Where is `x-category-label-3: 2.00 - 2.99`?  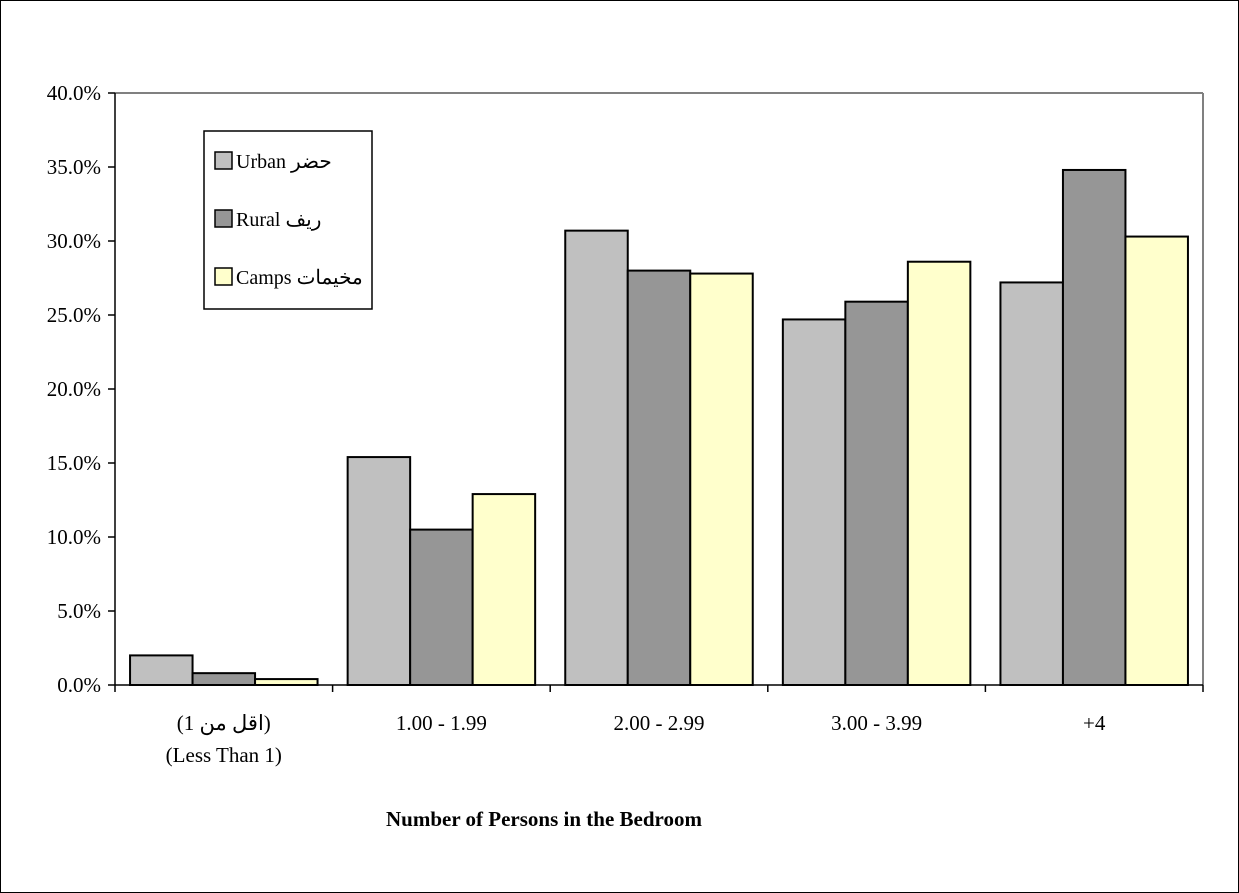
x-category-label-3: 2.00 - 2.99 is located at coordinates (659, 723).